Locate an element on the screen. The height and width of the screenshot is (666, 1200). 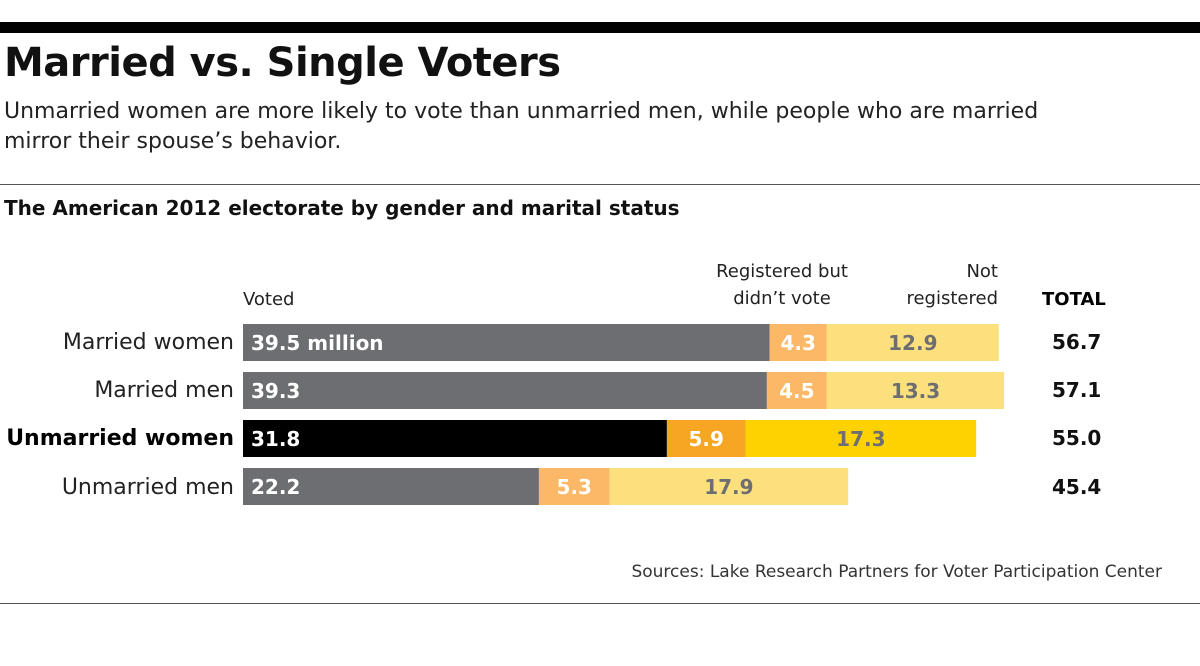
bar-label-registered-but-didn-t-vote-married-men: 4.5 is located at coordinates (796, 391).